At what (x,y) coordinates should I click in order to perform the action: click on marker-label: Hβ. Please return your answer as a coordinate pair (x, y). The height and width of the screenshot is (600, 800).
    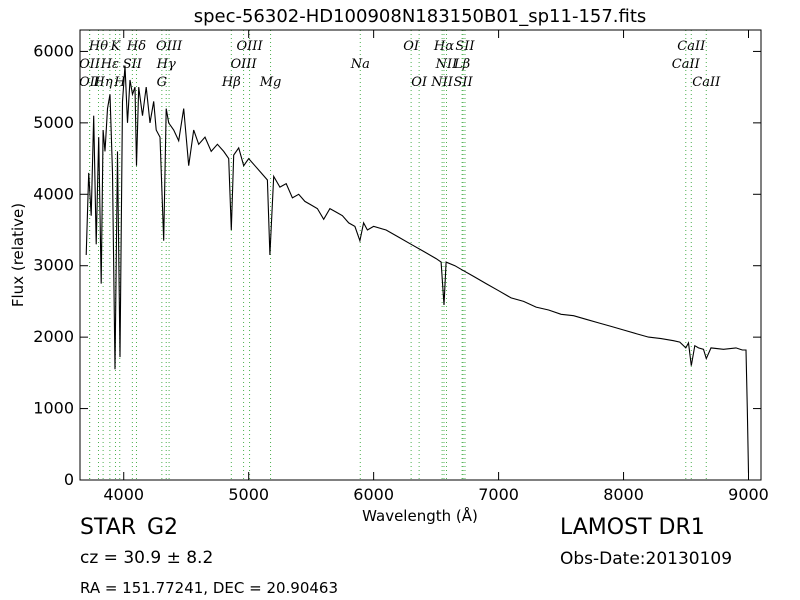
    Looking at the image, I should click on (231, 82).